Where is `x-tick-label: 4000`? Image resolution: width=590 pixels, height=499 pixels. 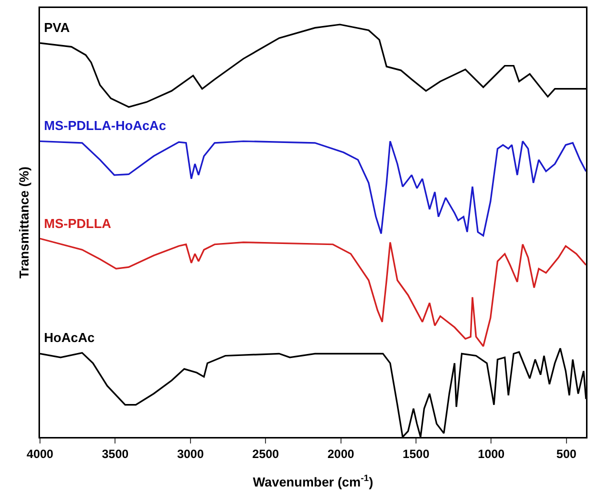
x-tick-label: 4000 is located at coordinates (40, 453).